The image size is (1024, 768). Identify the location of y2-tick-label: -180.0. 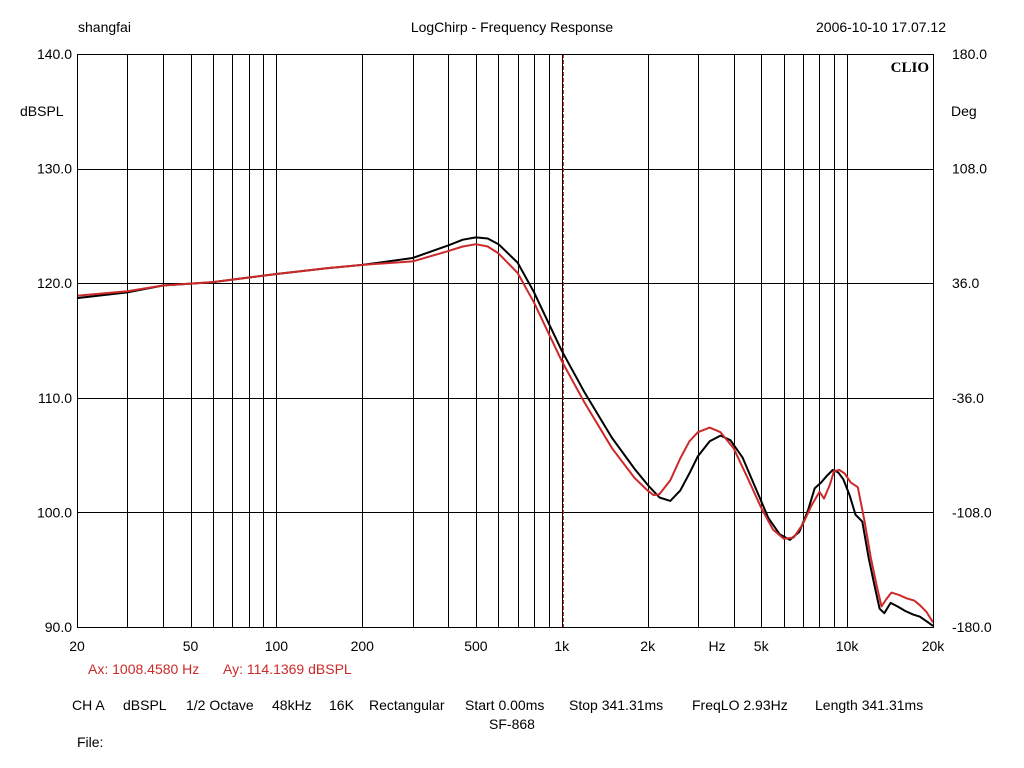
(972, 627).